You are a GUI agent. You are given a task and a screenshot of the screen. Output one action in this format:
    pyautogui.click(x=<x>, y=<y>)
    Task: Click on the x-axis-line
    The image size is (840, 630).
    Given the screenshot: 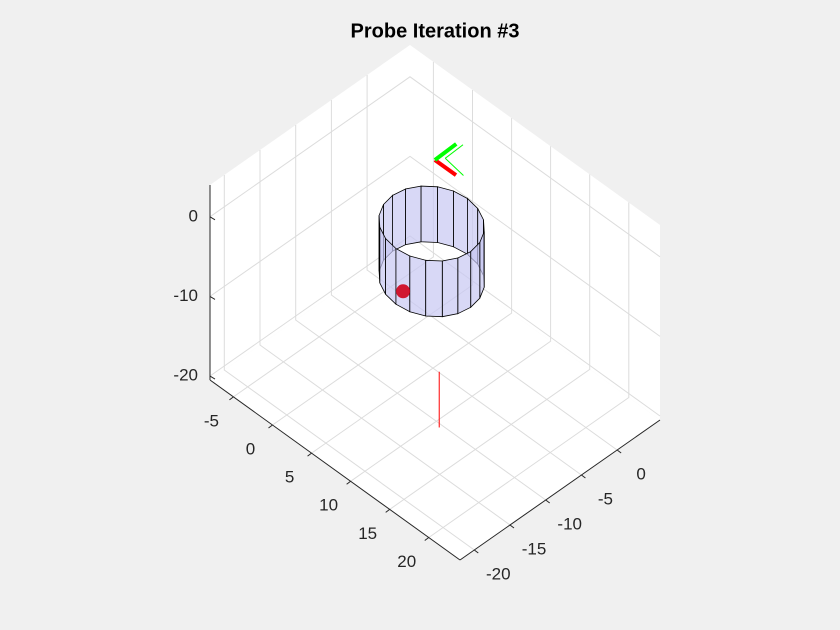 What is the action you would take?
    pyautogui.click(x=335, y=470)
    